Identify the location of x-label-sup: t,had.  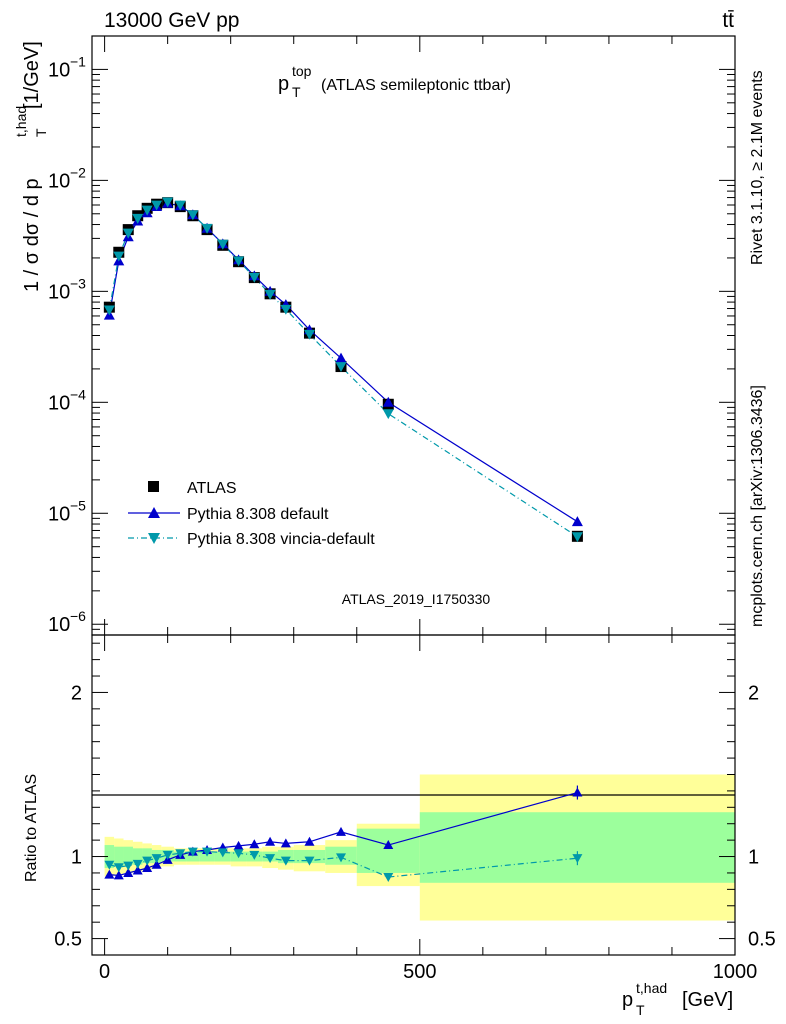
(651, 988).